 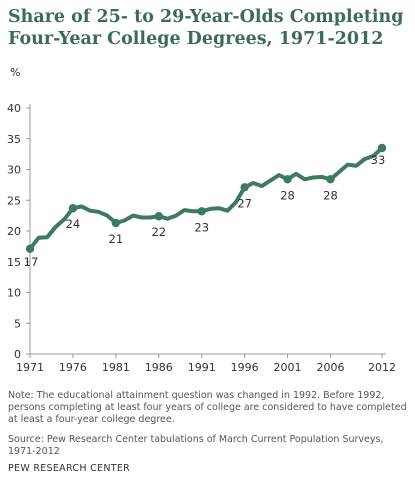 I want to click on x-tick-label: 1981, so click(x=116, y=367).